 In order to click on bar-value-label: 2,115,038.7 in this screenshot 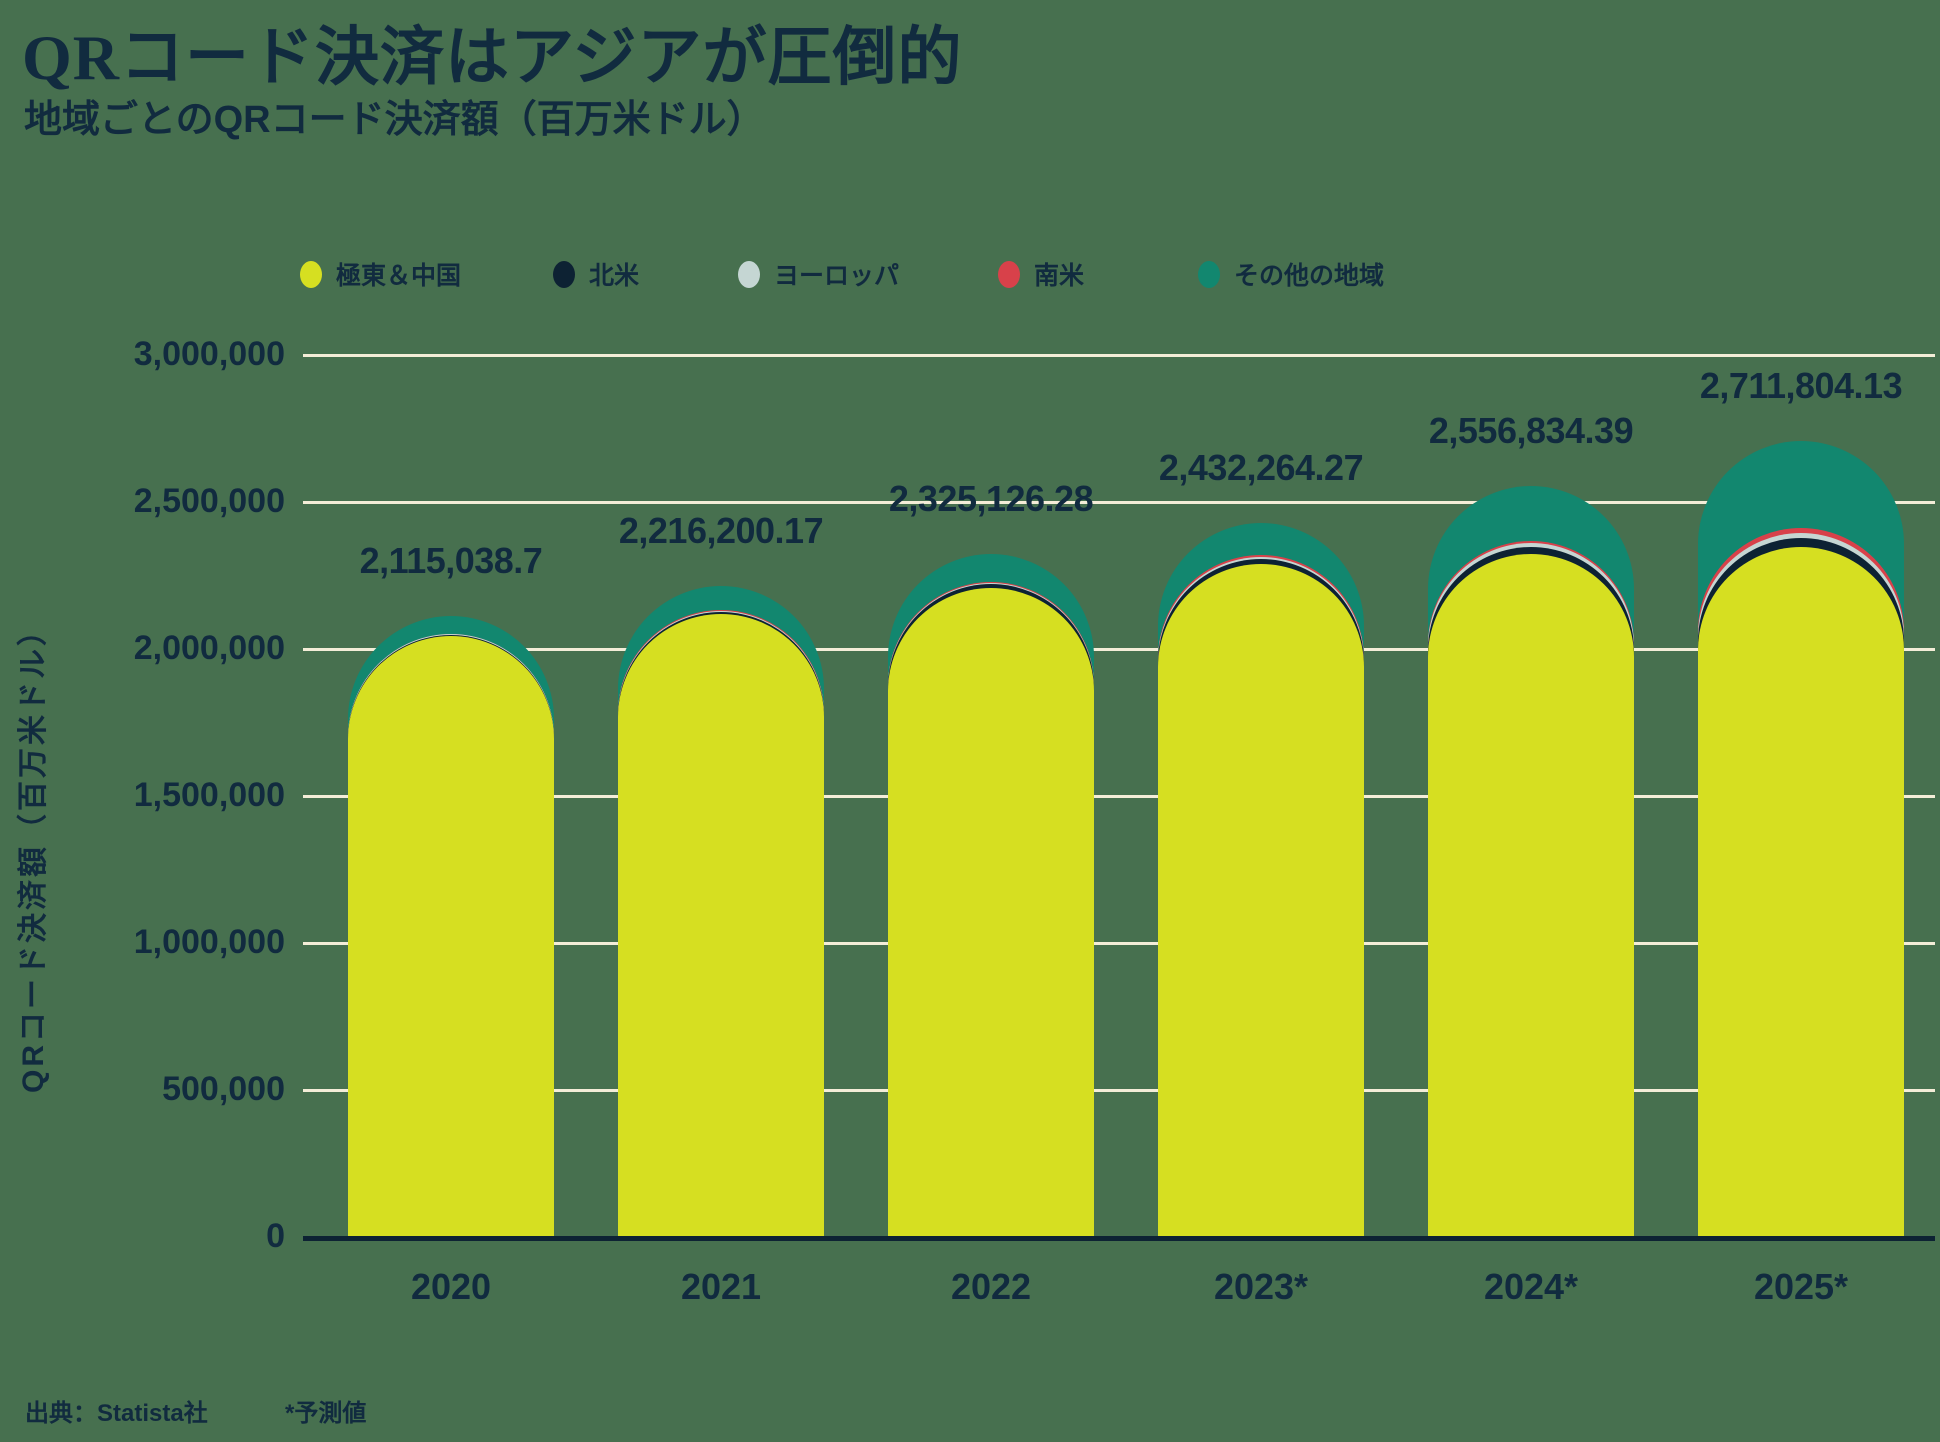, I will do `click(451, 561)`.